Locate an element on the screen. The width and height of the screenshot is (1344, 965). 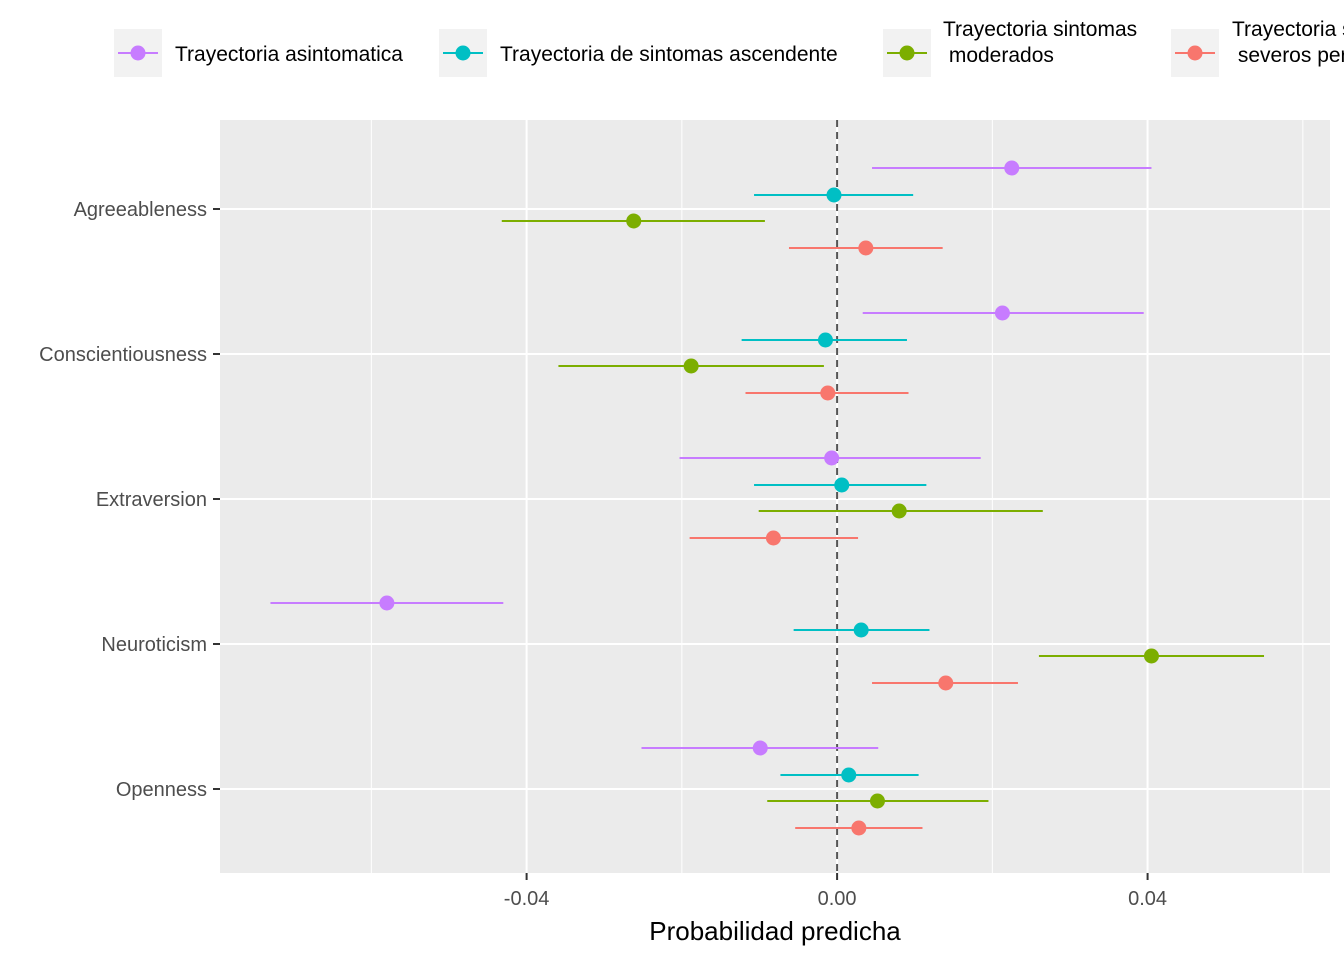
legend-label: Trayectoria de sintomas ascendente is located at coordinates (669, 54).